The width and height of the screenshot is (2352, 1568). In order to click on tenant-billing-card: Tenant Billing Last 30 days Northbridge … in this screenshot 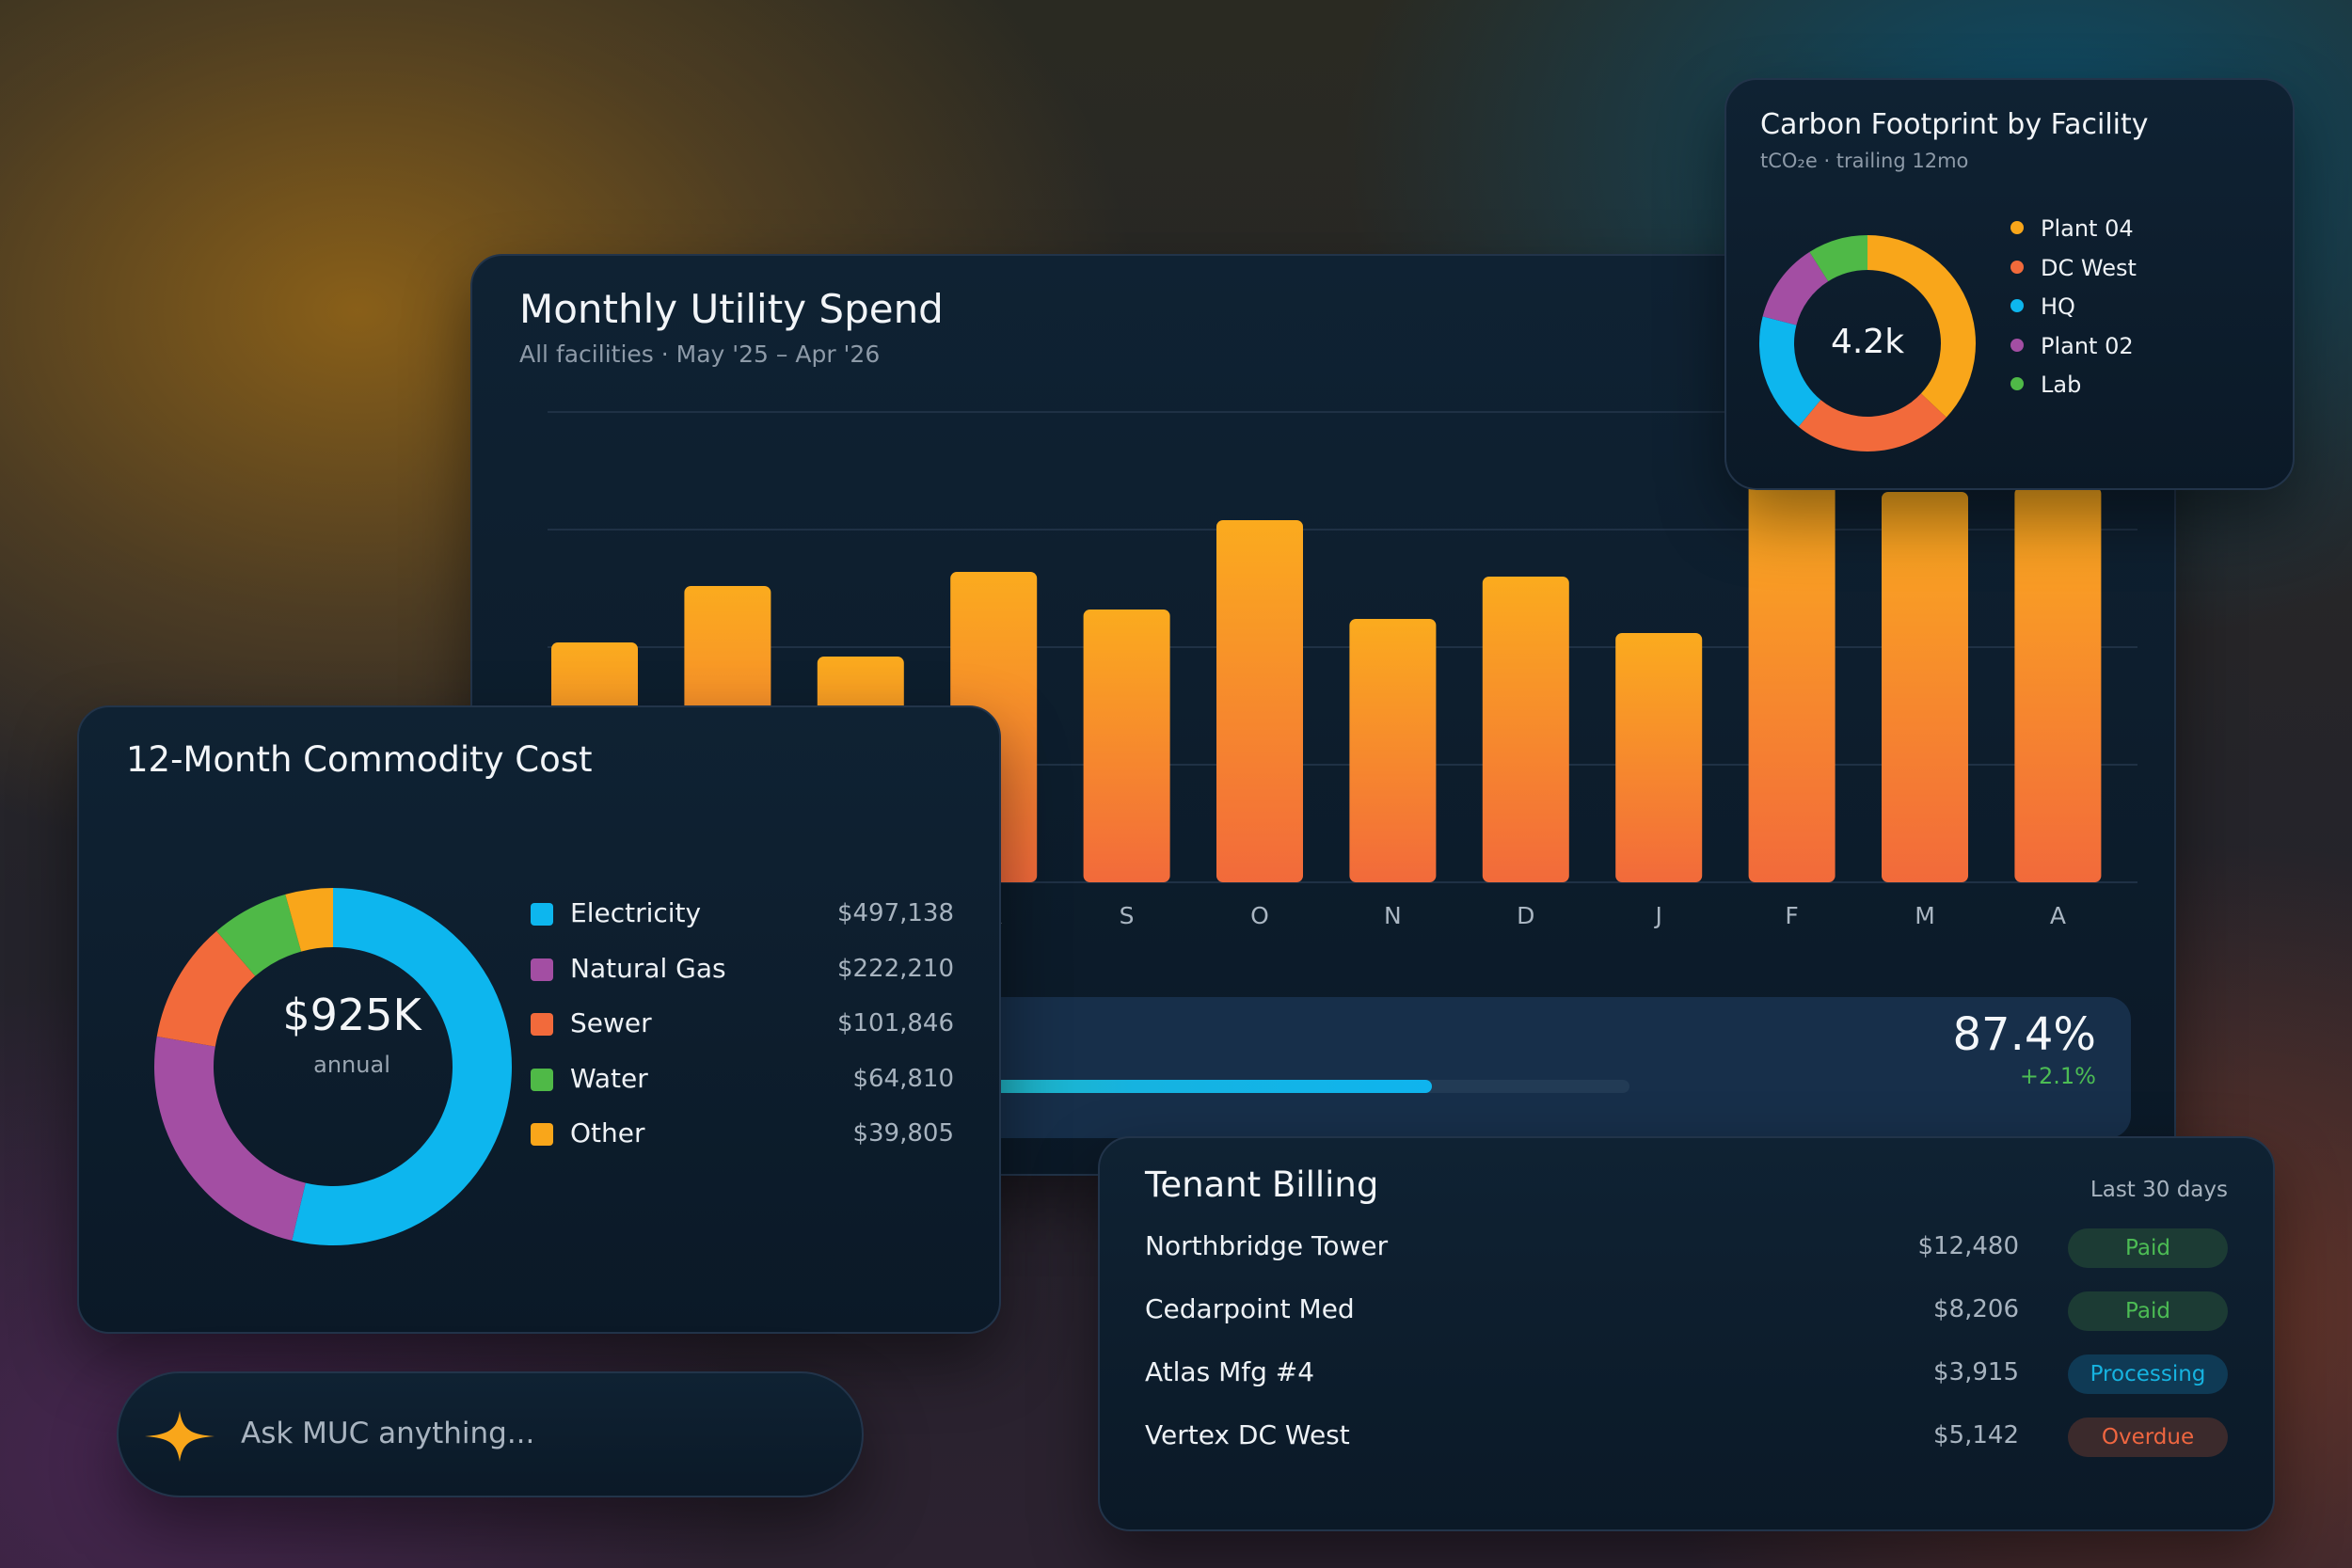, I will do `click(1686, 1333)`.